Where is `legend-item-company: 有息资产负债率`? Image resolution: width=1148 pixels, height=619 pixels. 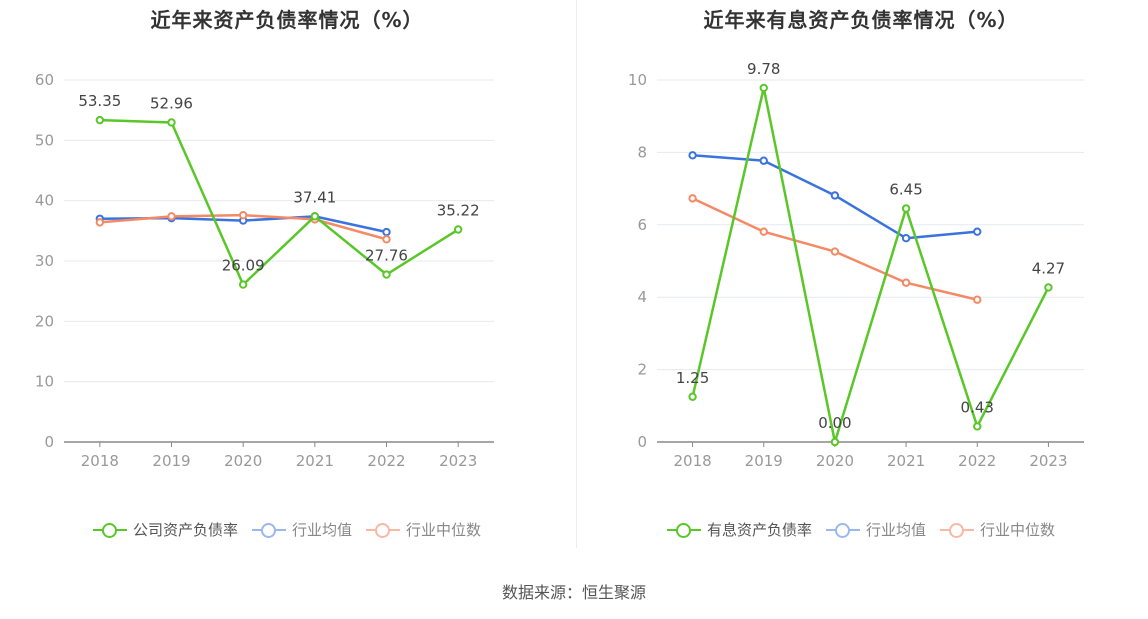 legend-item-company: 有息资产负债率 is located at coordinates (739, 529).